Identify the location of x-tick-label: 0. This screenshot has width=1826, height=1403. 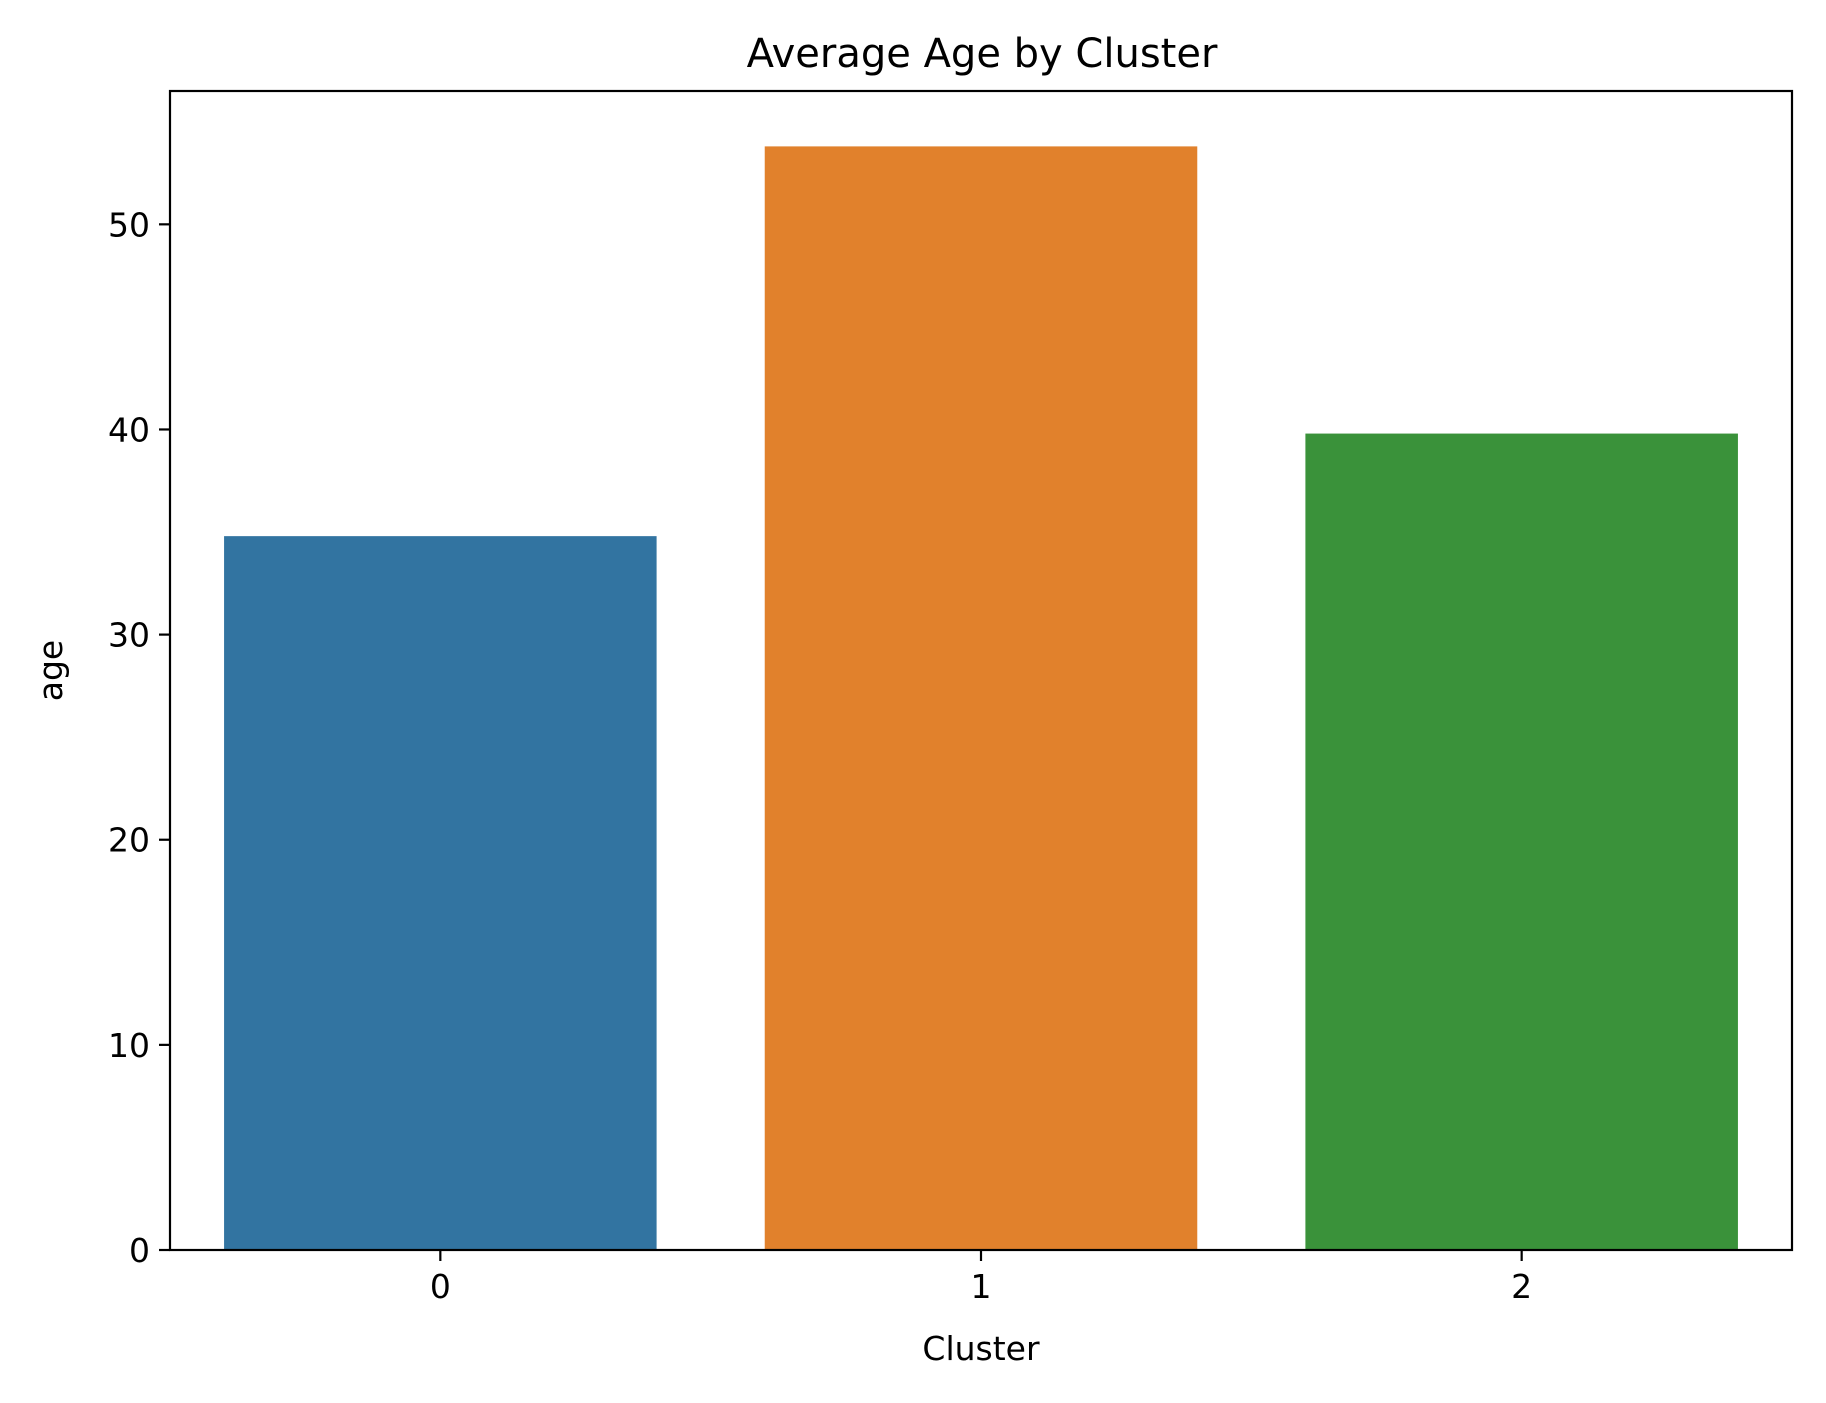
(440, 1286).